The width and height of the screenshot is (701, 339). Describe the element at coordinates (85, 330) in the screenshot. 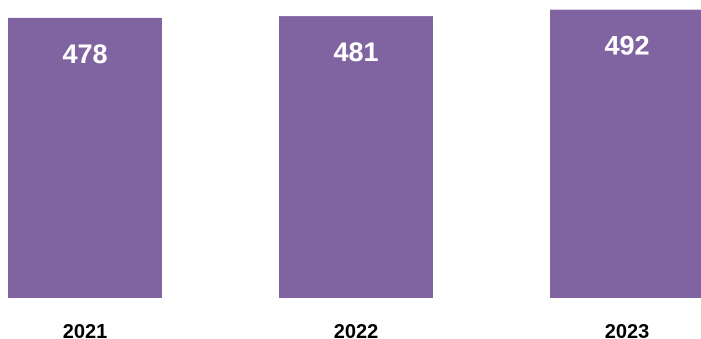

I see `x-tick-label-2021: 2021` at that location.